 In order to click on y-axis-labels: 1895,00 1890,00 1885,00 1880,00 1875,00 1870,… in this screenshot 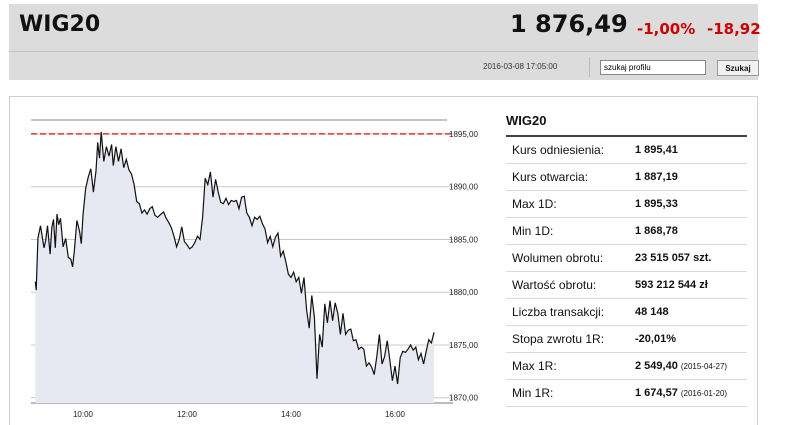, I will do `click(463, 266)`.